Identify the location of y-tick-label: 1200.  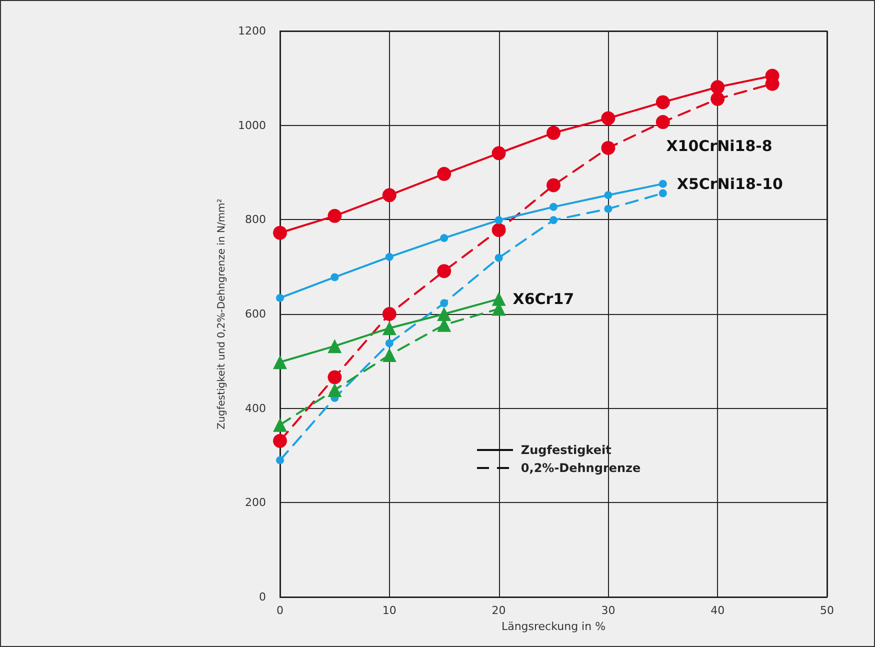
(252, 31).